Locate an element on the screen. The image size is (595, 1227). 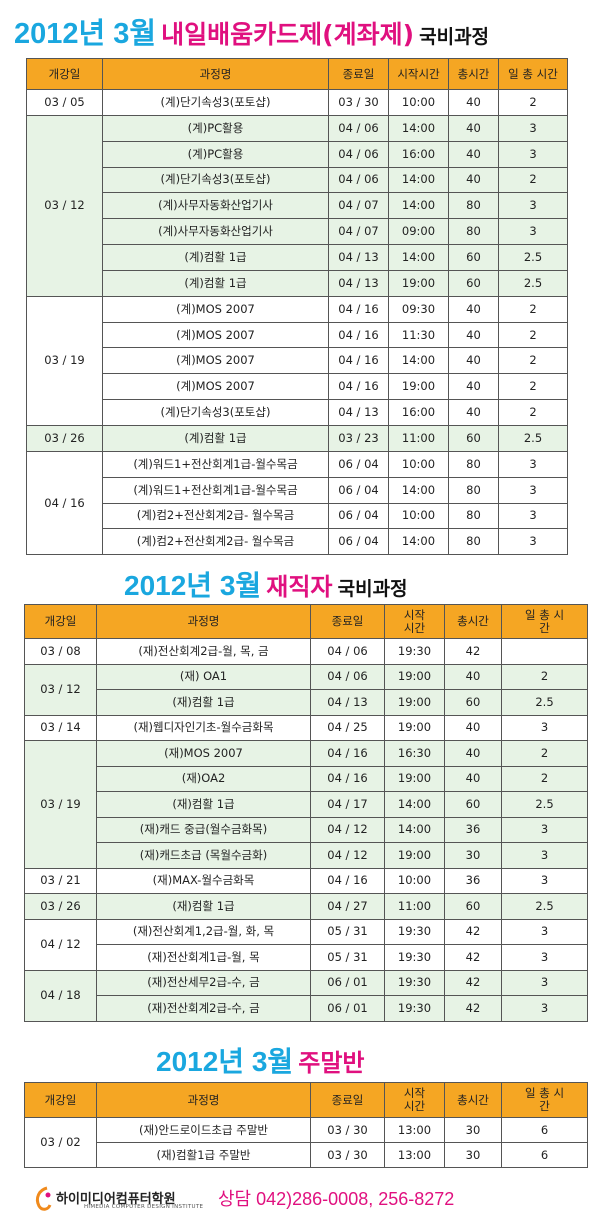
end-date-cell: 06 / 01 is located at coordinates (347, 982).